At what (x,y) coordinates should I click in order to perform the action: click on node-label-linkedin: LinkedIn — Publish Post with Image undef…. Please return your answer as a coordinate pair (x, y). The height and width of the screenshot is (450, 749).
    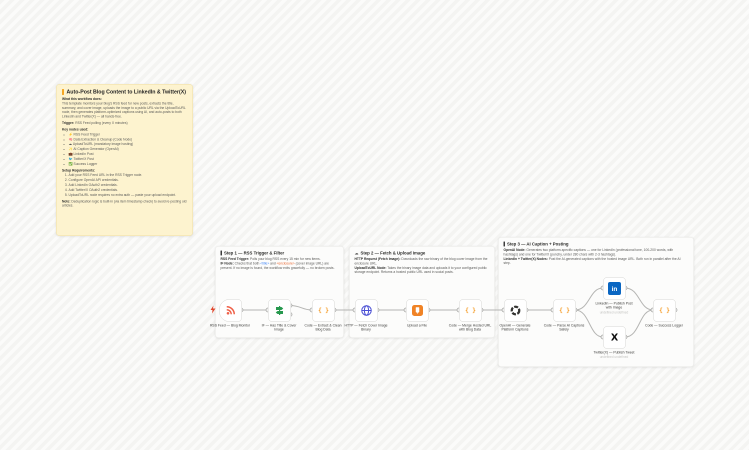
    Looking at the image, I should click on (614, 308).